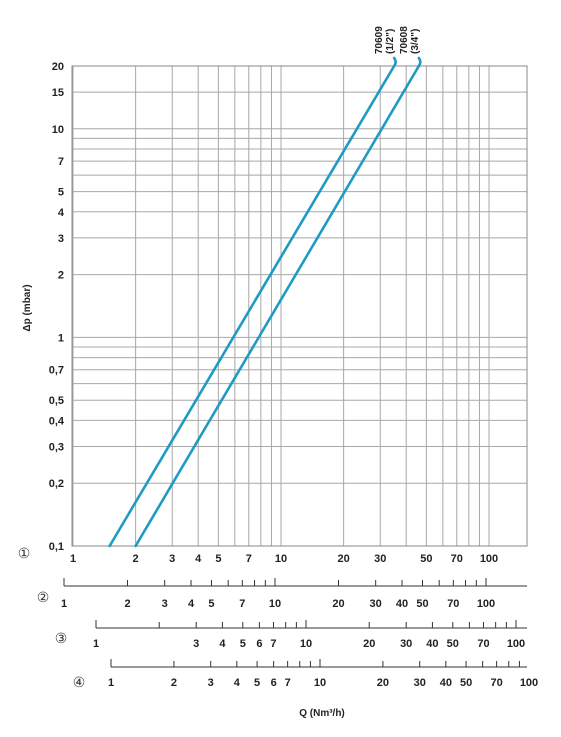 The image size is (561, 737). What do you see at coordinates (56, 401) in the screenshot?
I see `y-tick-label: 0,5` at bounding box center [56, 401].